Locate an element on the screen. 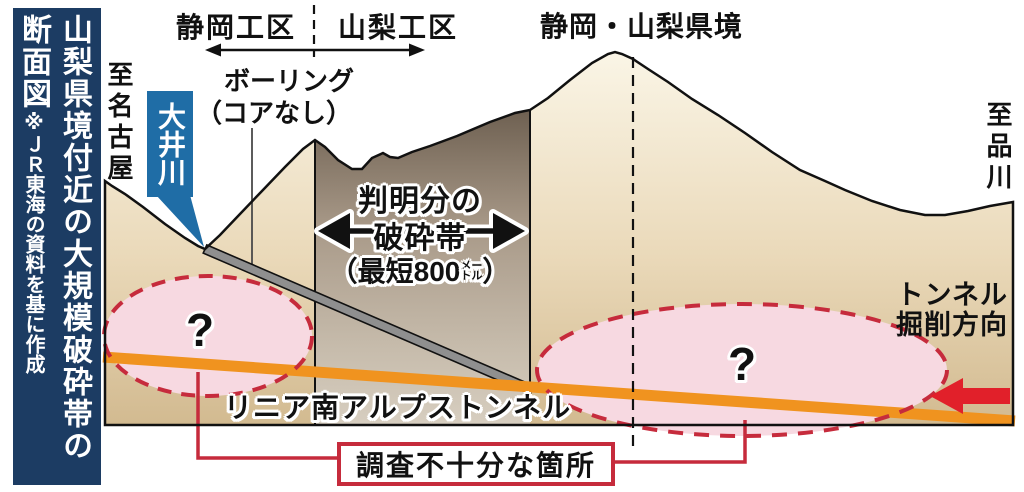 The height and width of the screenshot is (492, 1024). section-range-arrowhead-left is located at coordinates (213, 50).